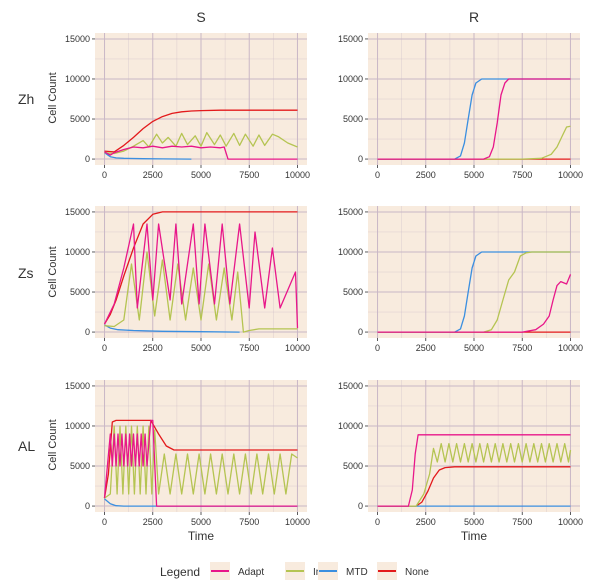 The width and height of the screenshot is (593, 586). I want to click on series-line-mtd-zs-r, so click(474, 292).